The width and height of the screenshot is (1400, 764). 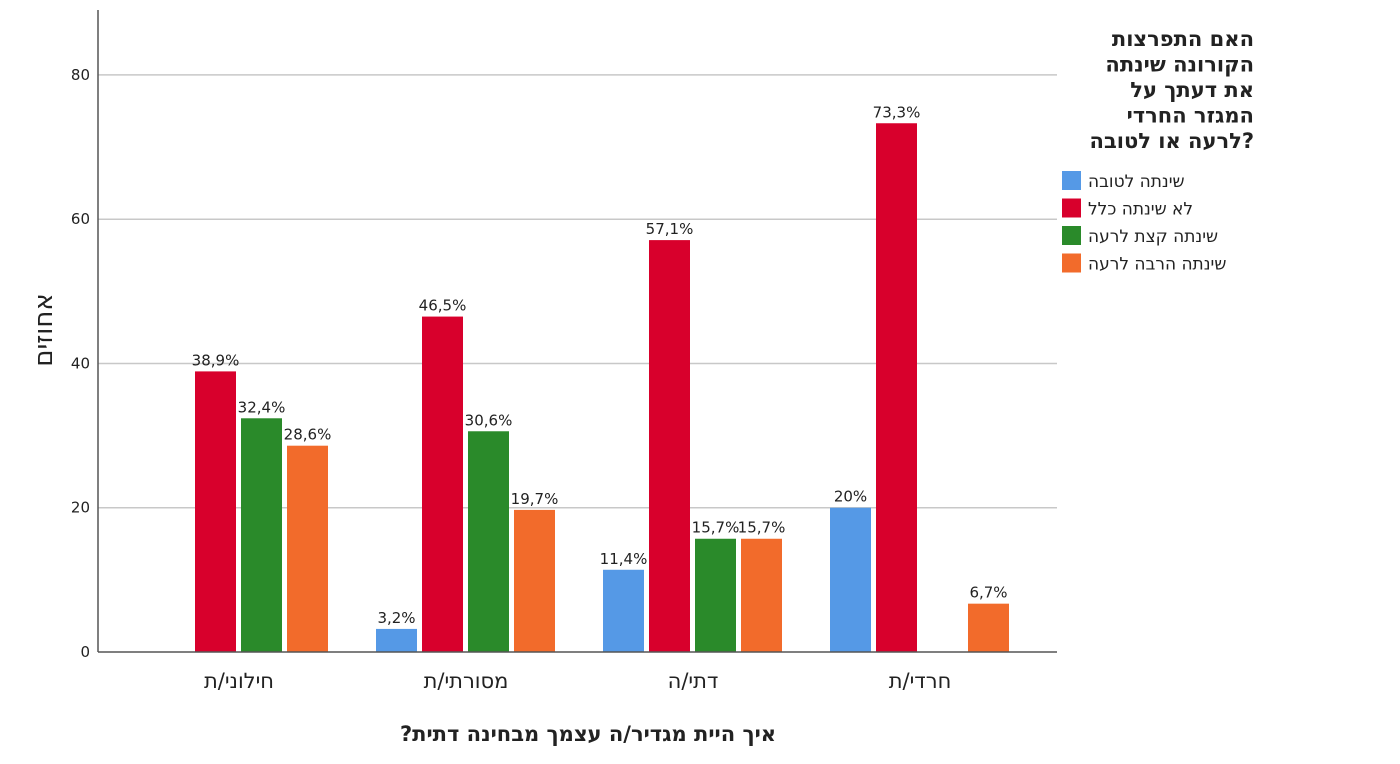 I want to click on data-label: 32,4%, so click(x=262, y=407).